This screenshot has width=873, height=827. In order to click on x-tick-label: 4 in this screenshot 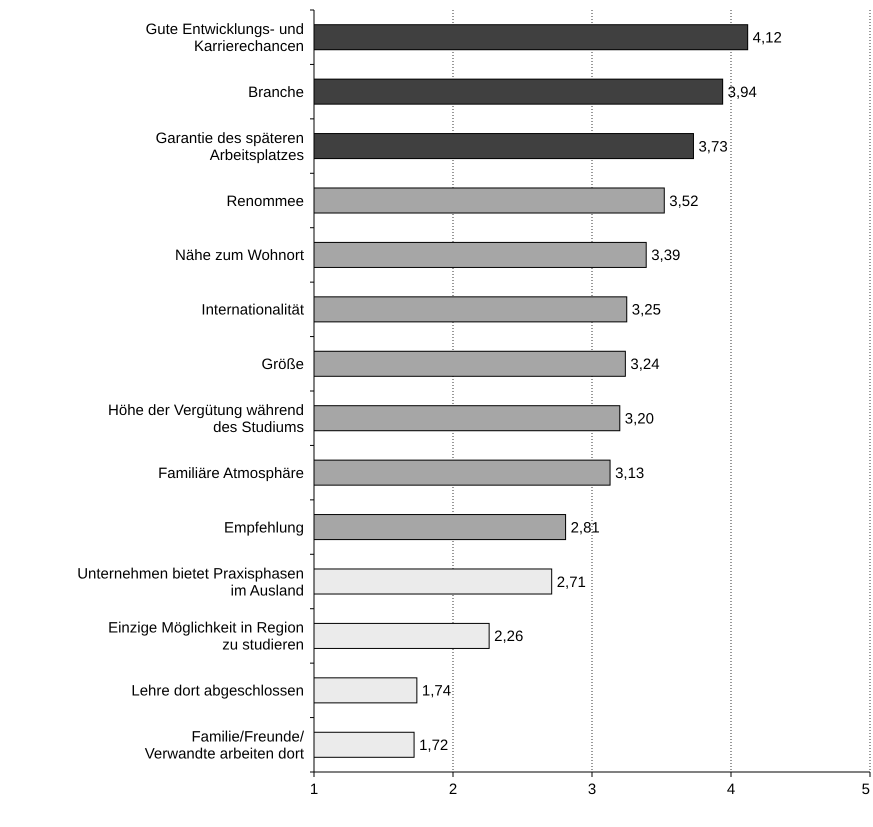, I will do `click(731, 789)`.